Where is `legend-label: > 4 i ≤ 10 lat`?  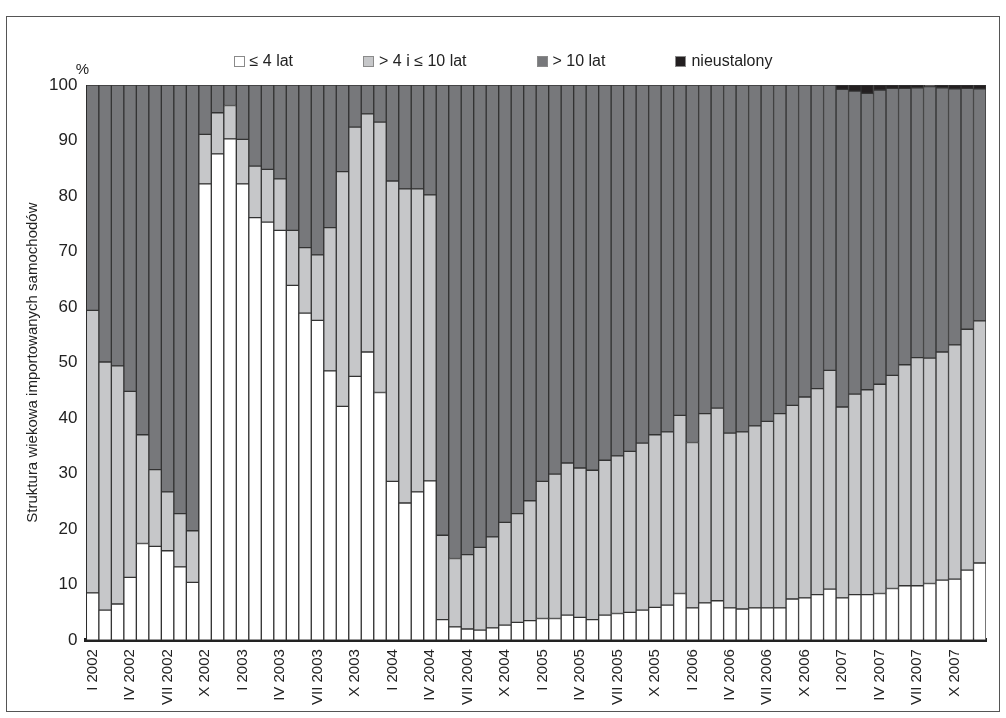
legend-label: > 4 i ≤ 10 lat is located at coordinates (423, 61).